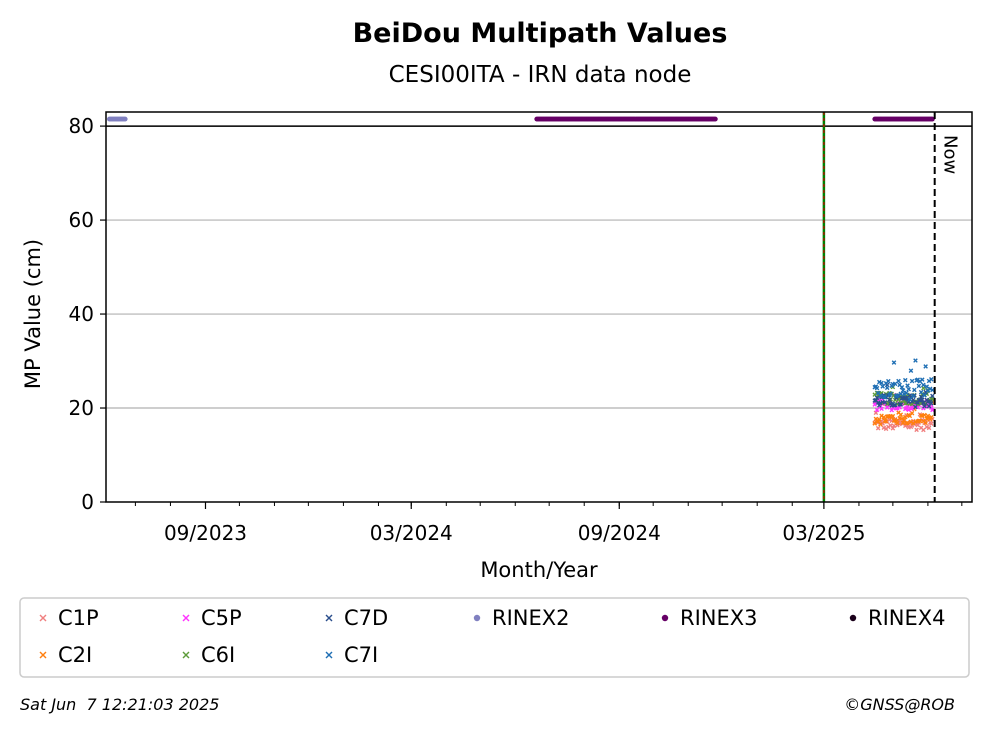 This screenshot has width=992, height=734. What do you see at coordinates (78, 618) in the screenshot?
I see `legend-label-c1p: C1P` at bounding box center [78, 618].